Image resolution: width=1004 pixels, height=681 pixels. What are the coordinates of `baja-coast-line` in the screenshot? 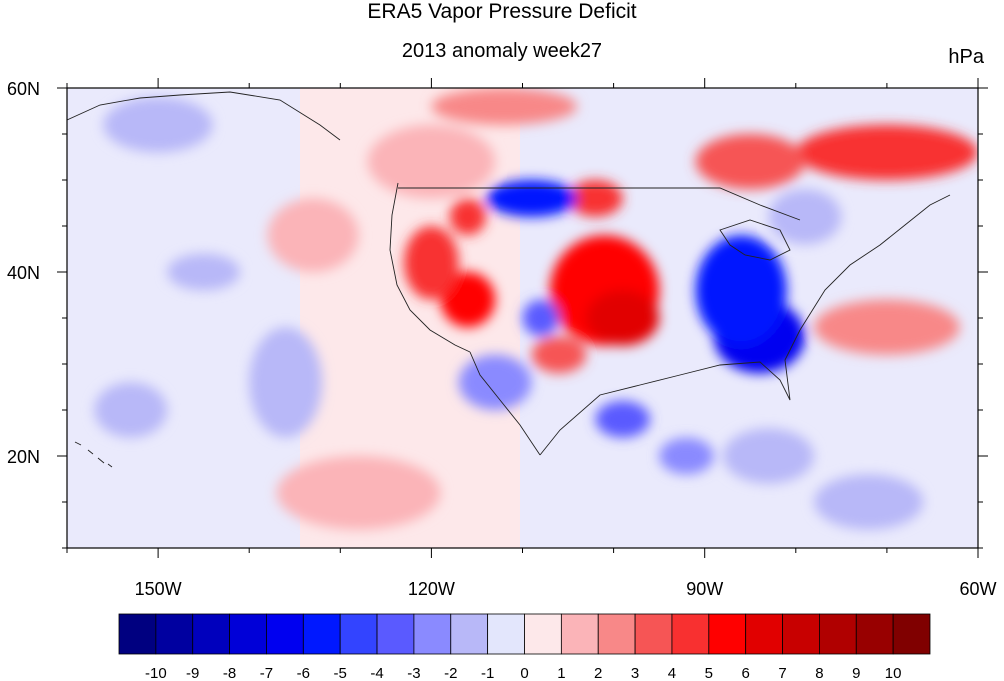 It's located at (505, 403).